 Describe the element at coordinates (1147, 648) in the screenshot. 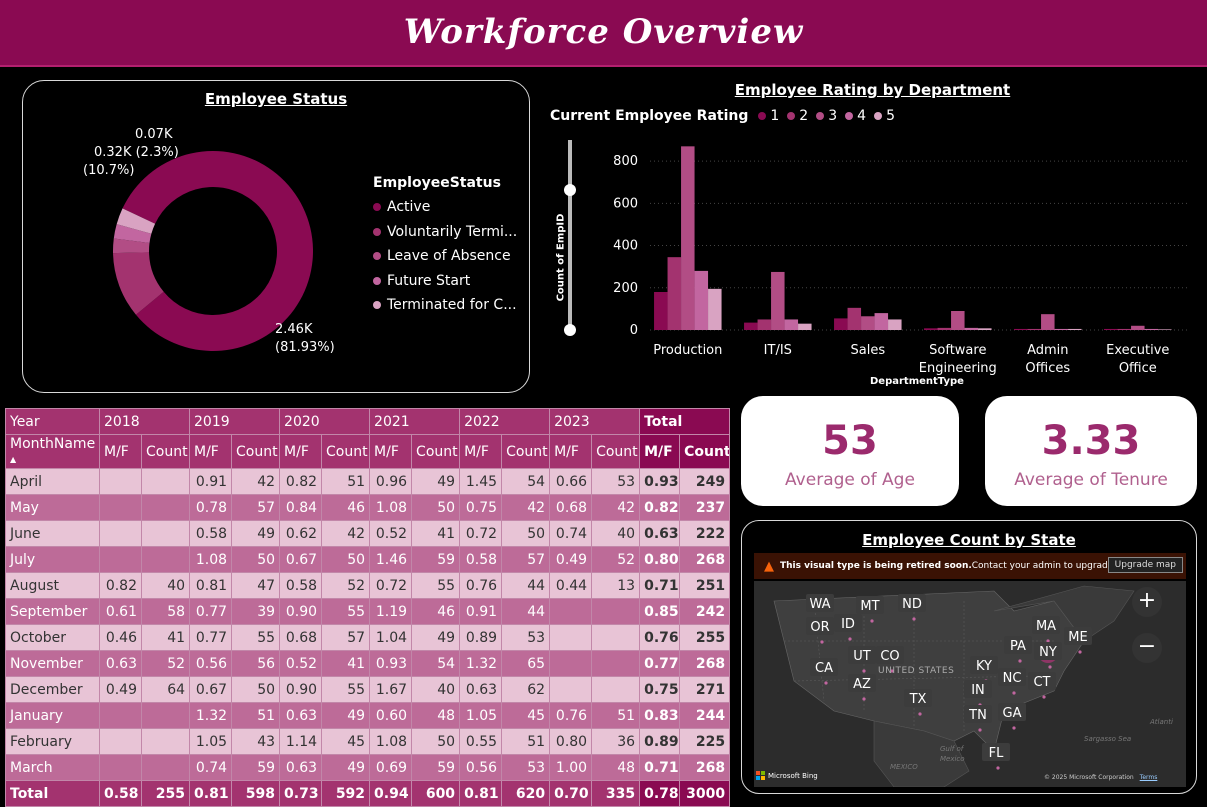

I see `zoom-out-button: −` at that location.